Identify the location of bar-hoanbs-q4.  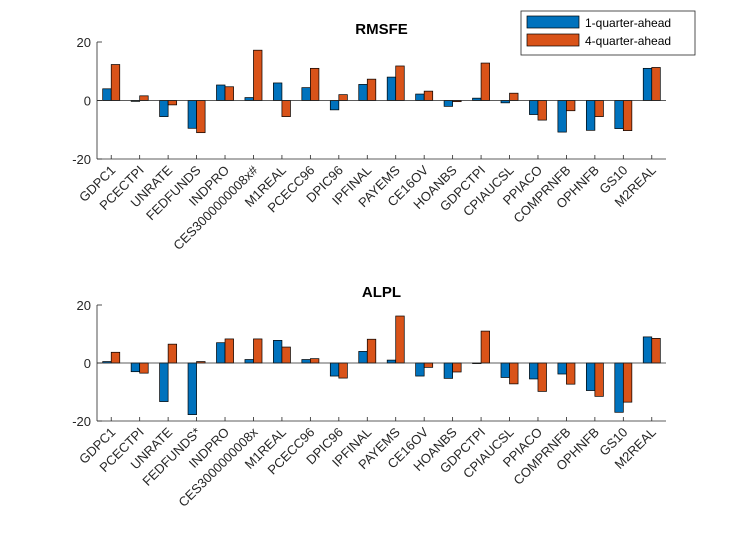
(457, 367).